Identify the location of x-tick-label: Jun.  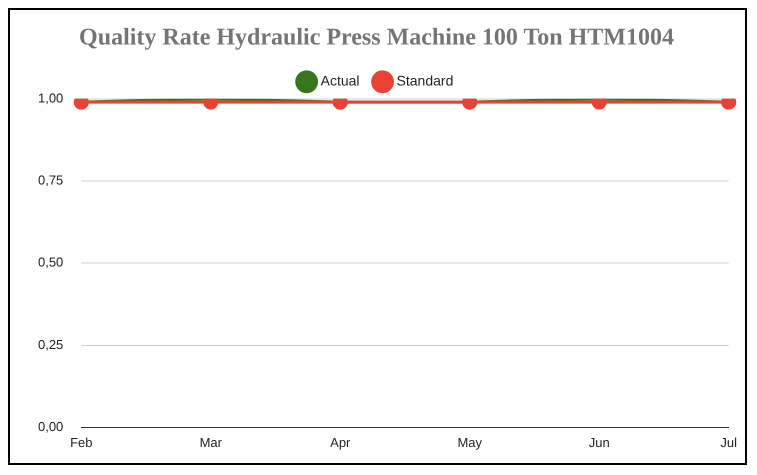
(599, 442).